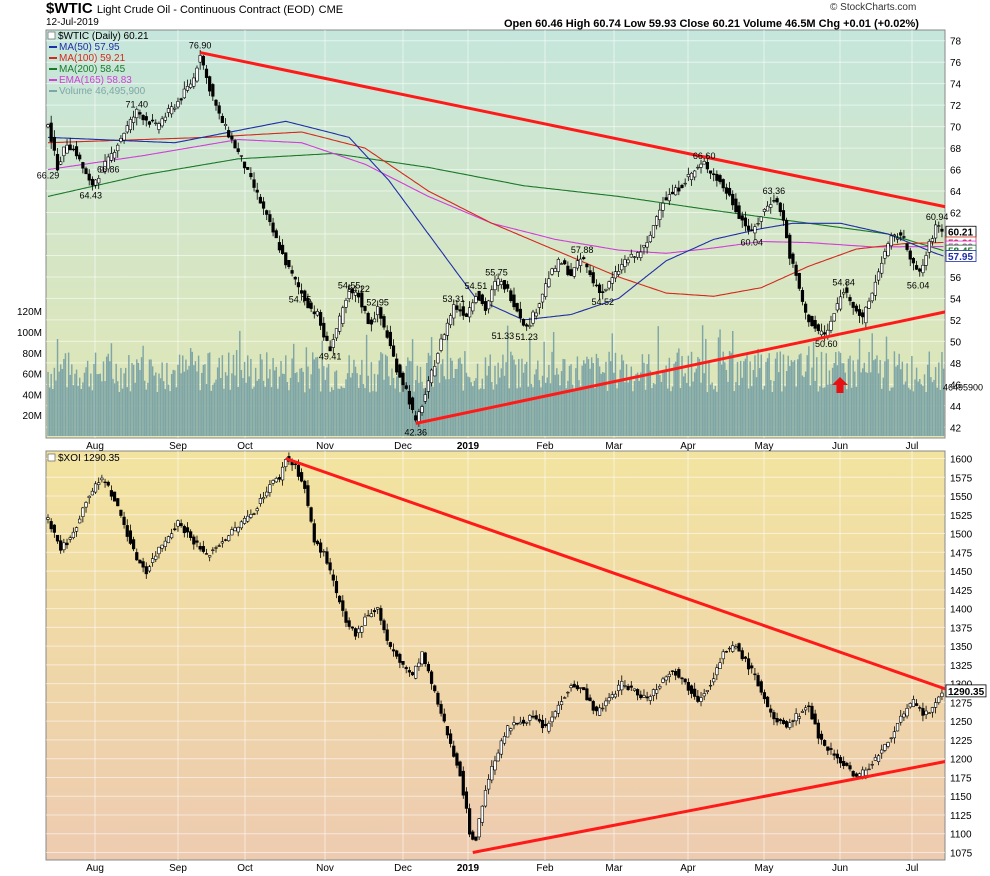  Describe the element at coordinates (453, 299) in the screenshot. I see `price-annotation: 53.31` at that location.